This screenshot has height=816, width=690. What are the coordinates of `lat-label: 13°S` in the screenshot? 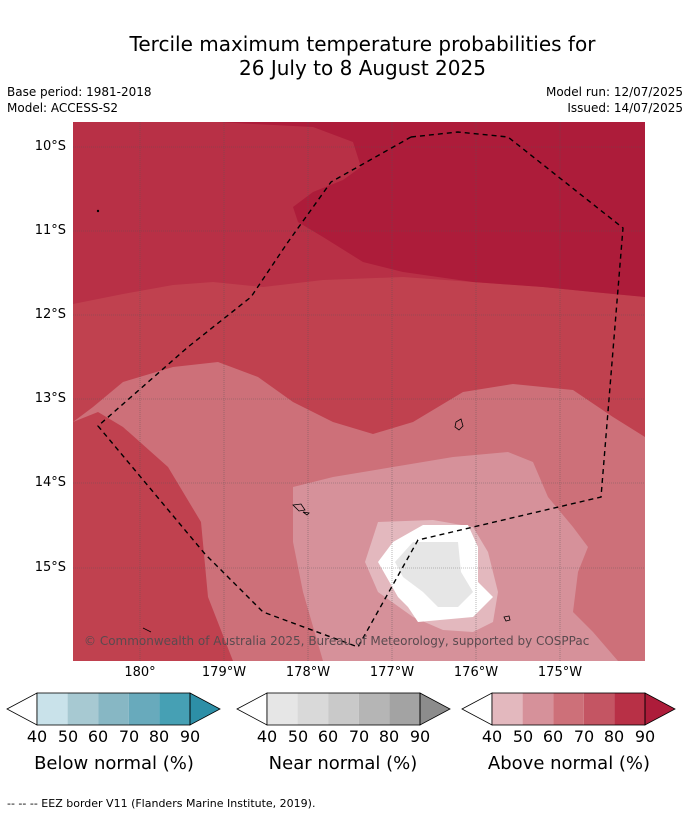 It's located at (50, 398).